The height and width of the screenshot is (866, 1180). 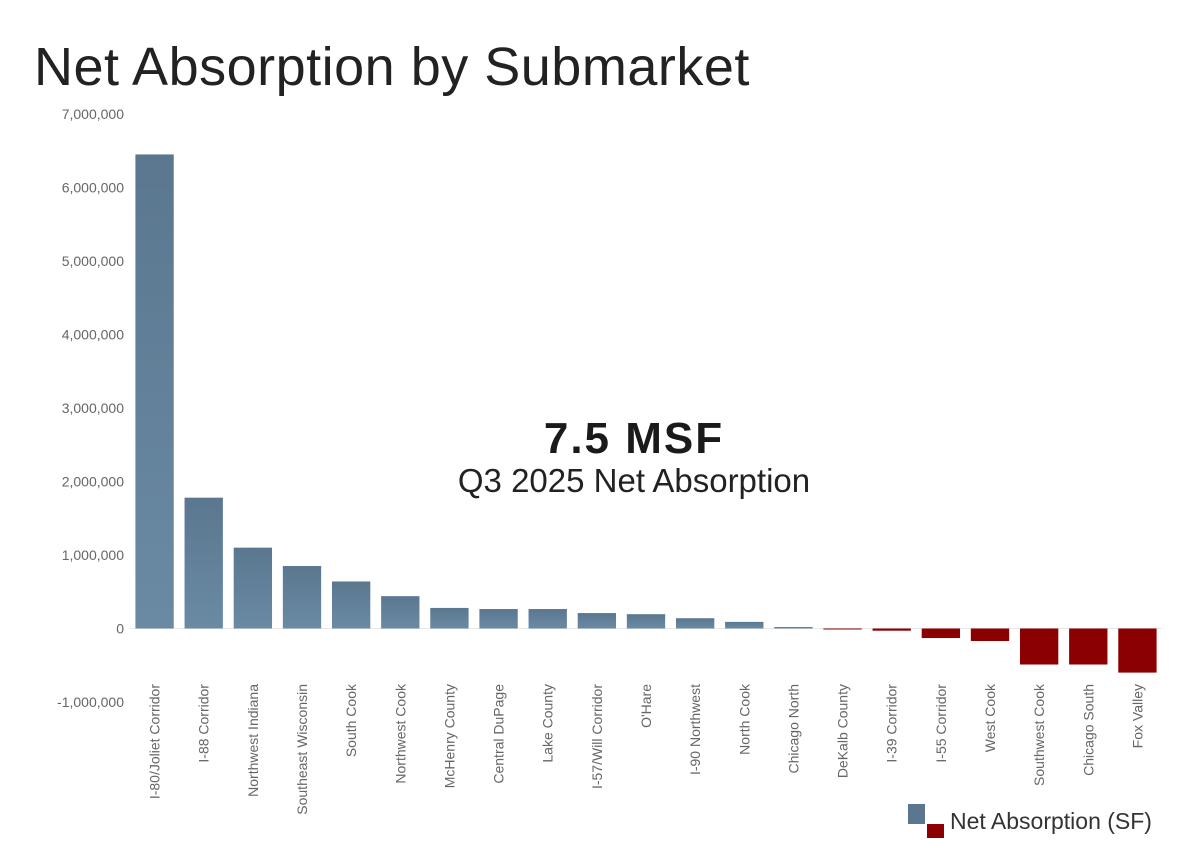 What do you see at coordinates (93, 114) in the screenshot?
I see `y-tick-label: 7,000,000` at bounding box center [93, 114].